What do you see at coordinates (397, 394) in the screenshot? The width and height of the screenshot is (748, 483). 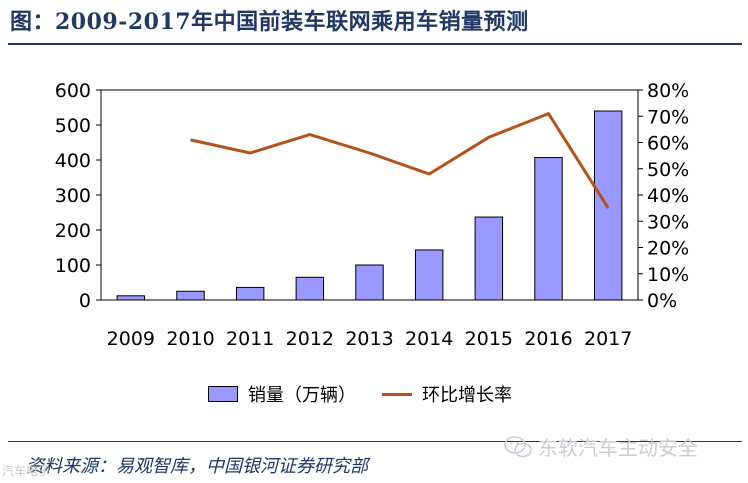 I see `legend-line-swatch` at bounding box center [397, 394].